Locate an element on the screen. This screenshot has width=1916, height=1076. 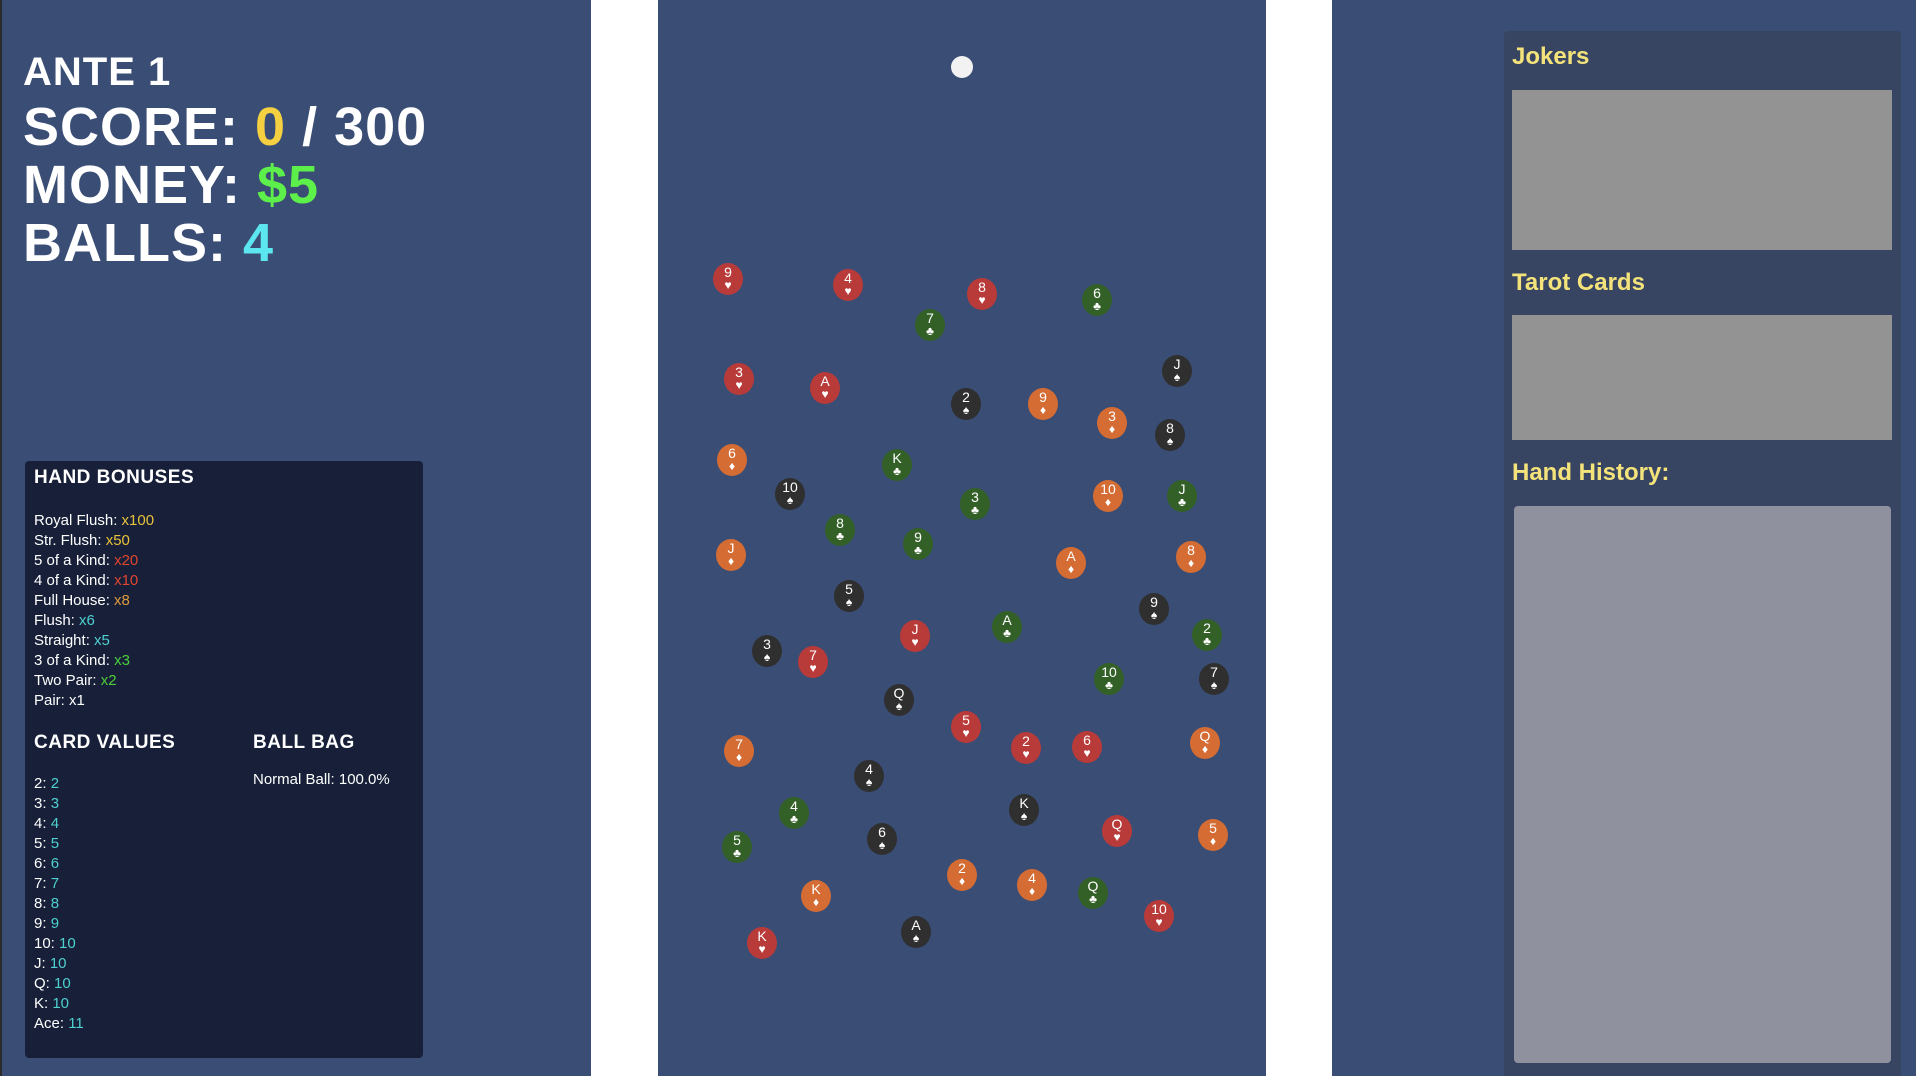
hand-multiplier: x50 is located at coordinates (117, 540).